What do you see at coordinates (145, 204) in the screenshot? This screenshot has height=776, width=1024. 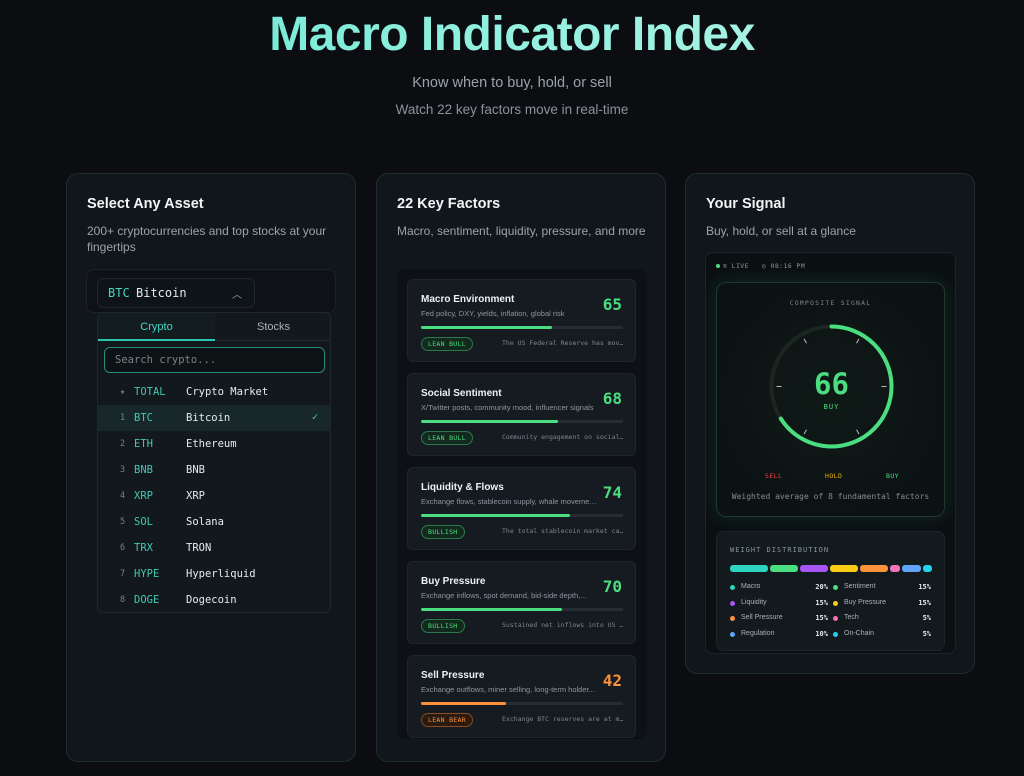 I see `card-title: Select Any Asset` at bounding box center [145, 204].